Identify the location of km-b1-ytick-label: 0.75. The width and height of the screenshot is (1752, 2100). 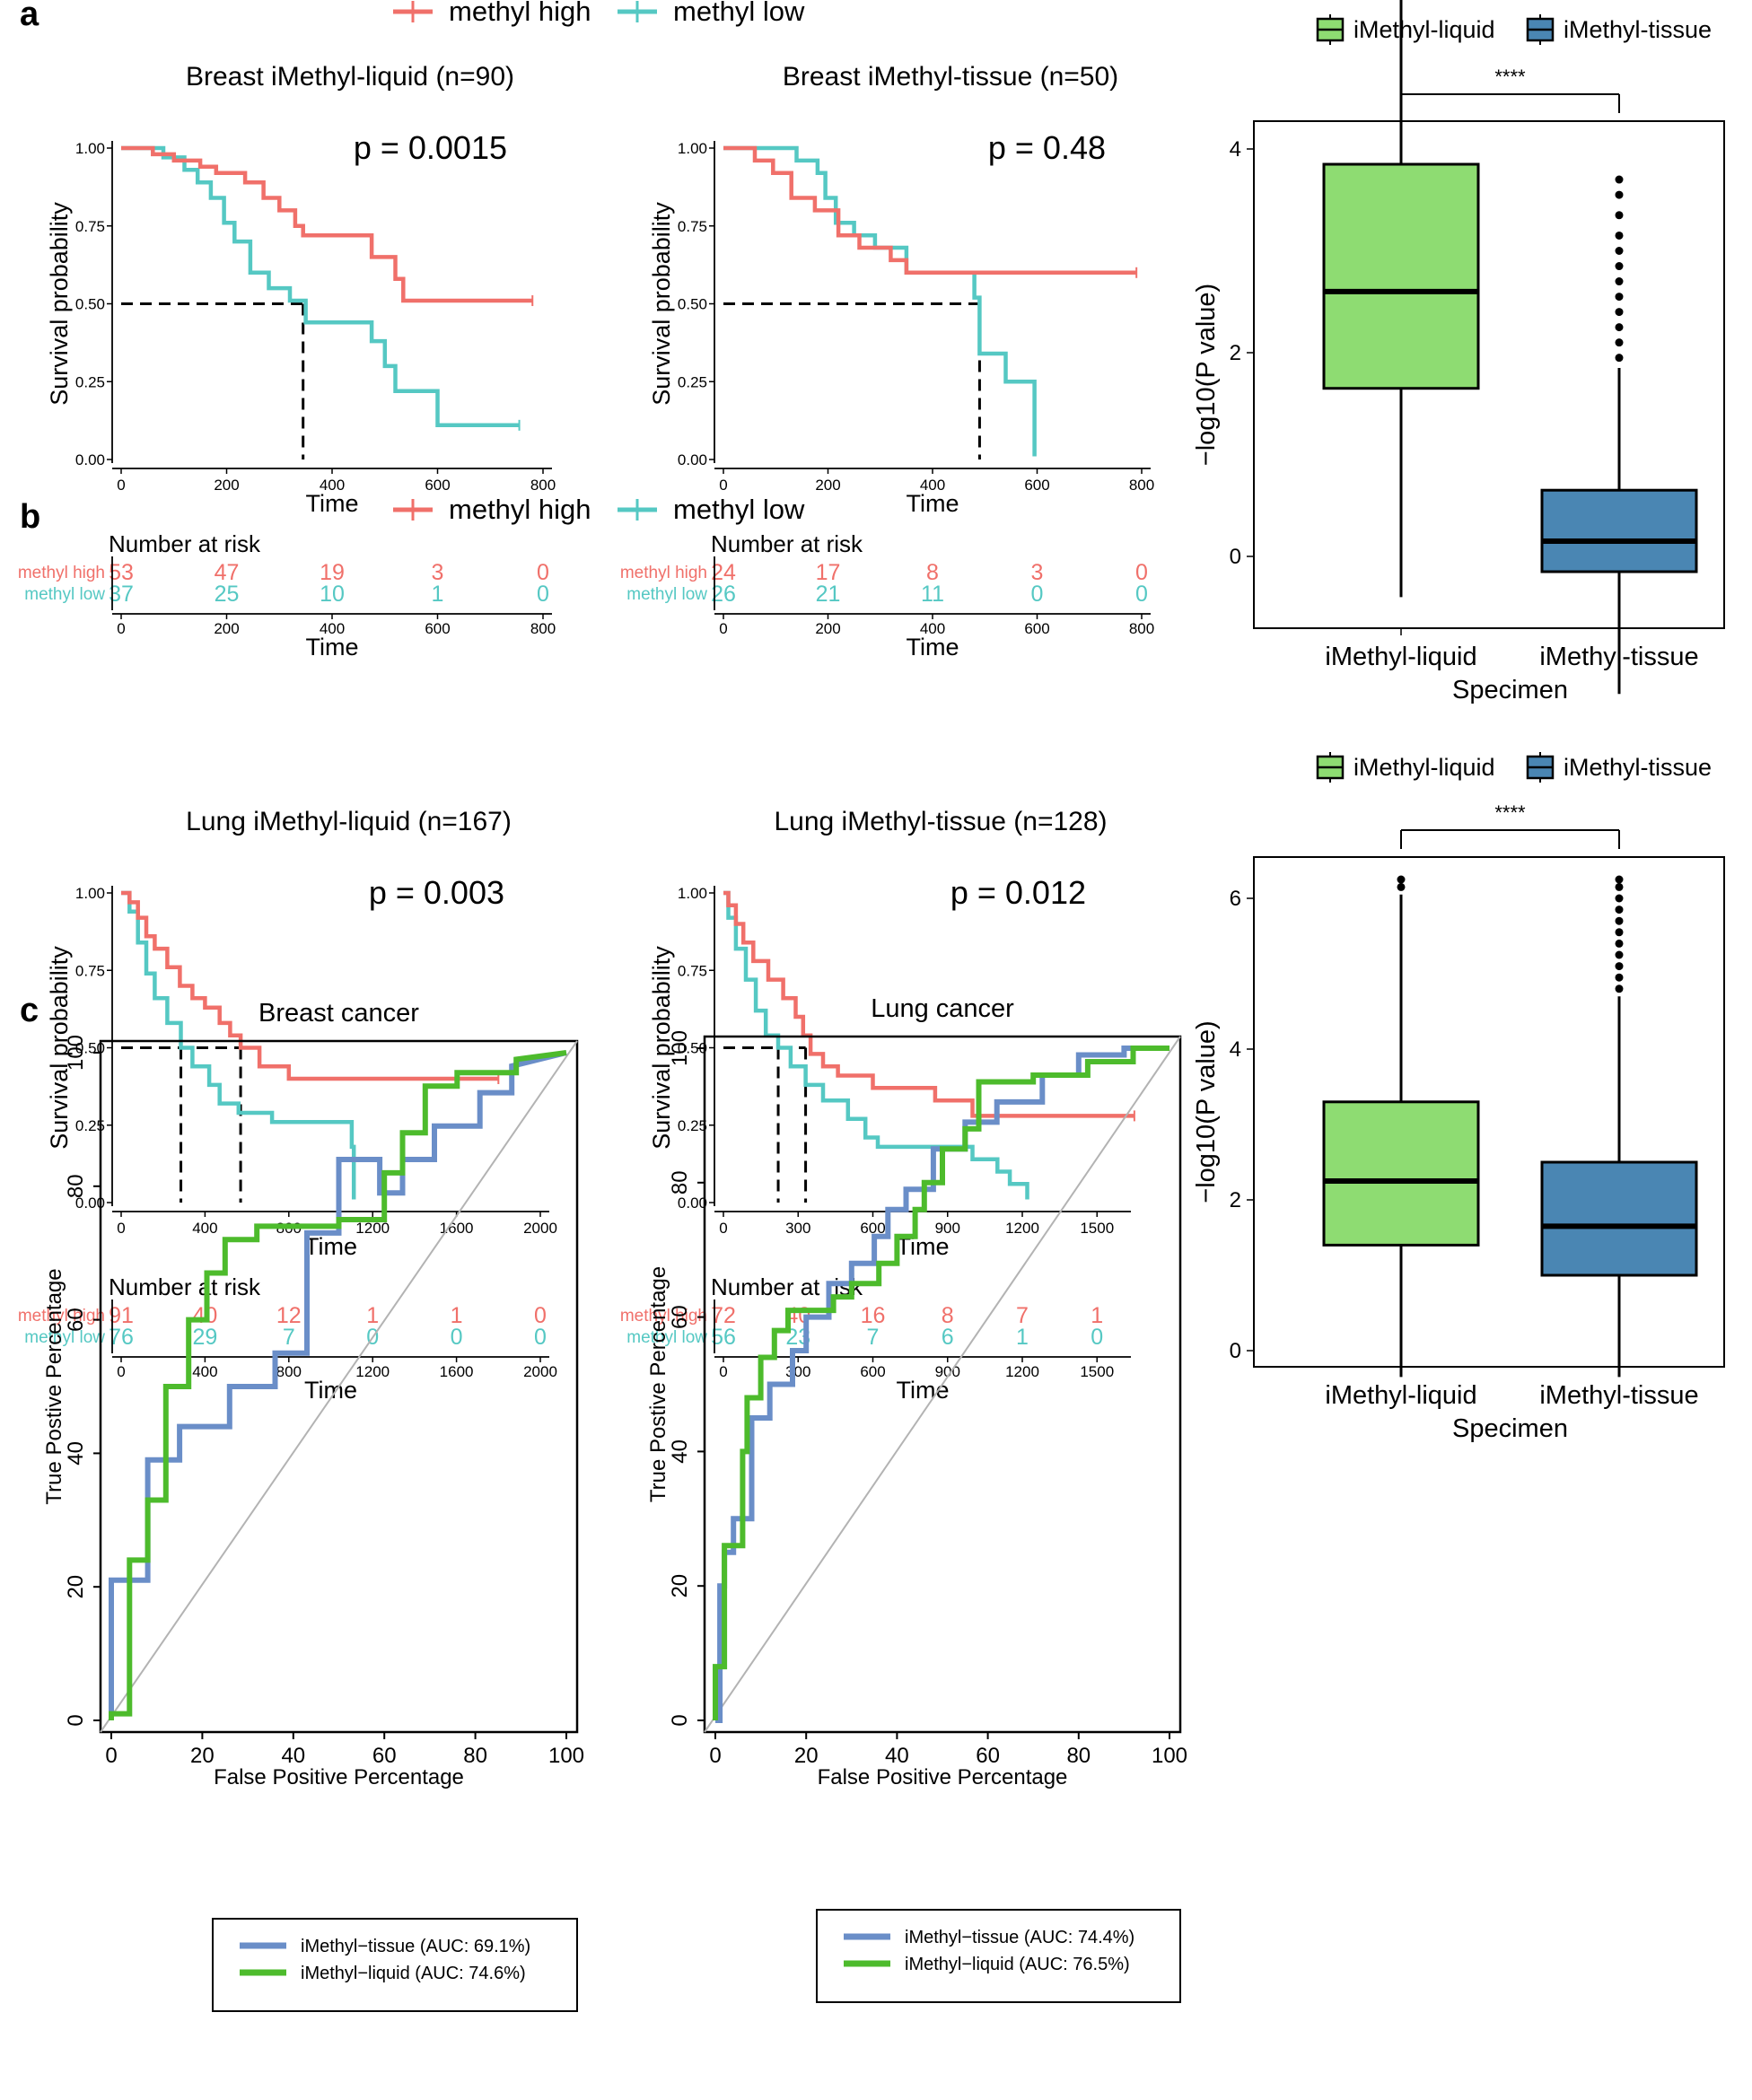
(90, 971).